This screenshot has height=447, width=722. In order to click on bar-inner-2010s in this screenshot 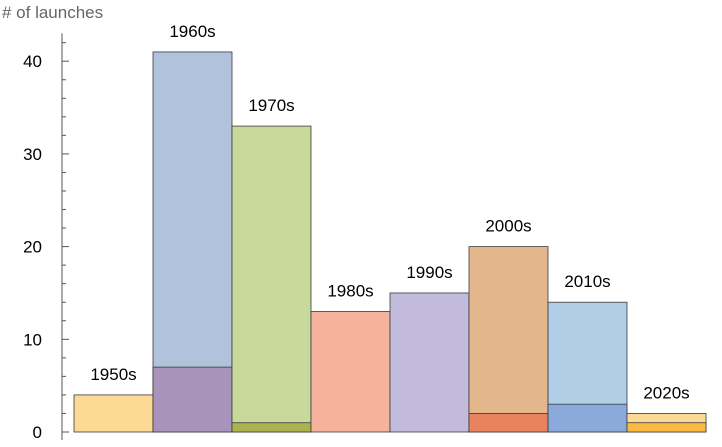, I will do `click(587, 418)`.